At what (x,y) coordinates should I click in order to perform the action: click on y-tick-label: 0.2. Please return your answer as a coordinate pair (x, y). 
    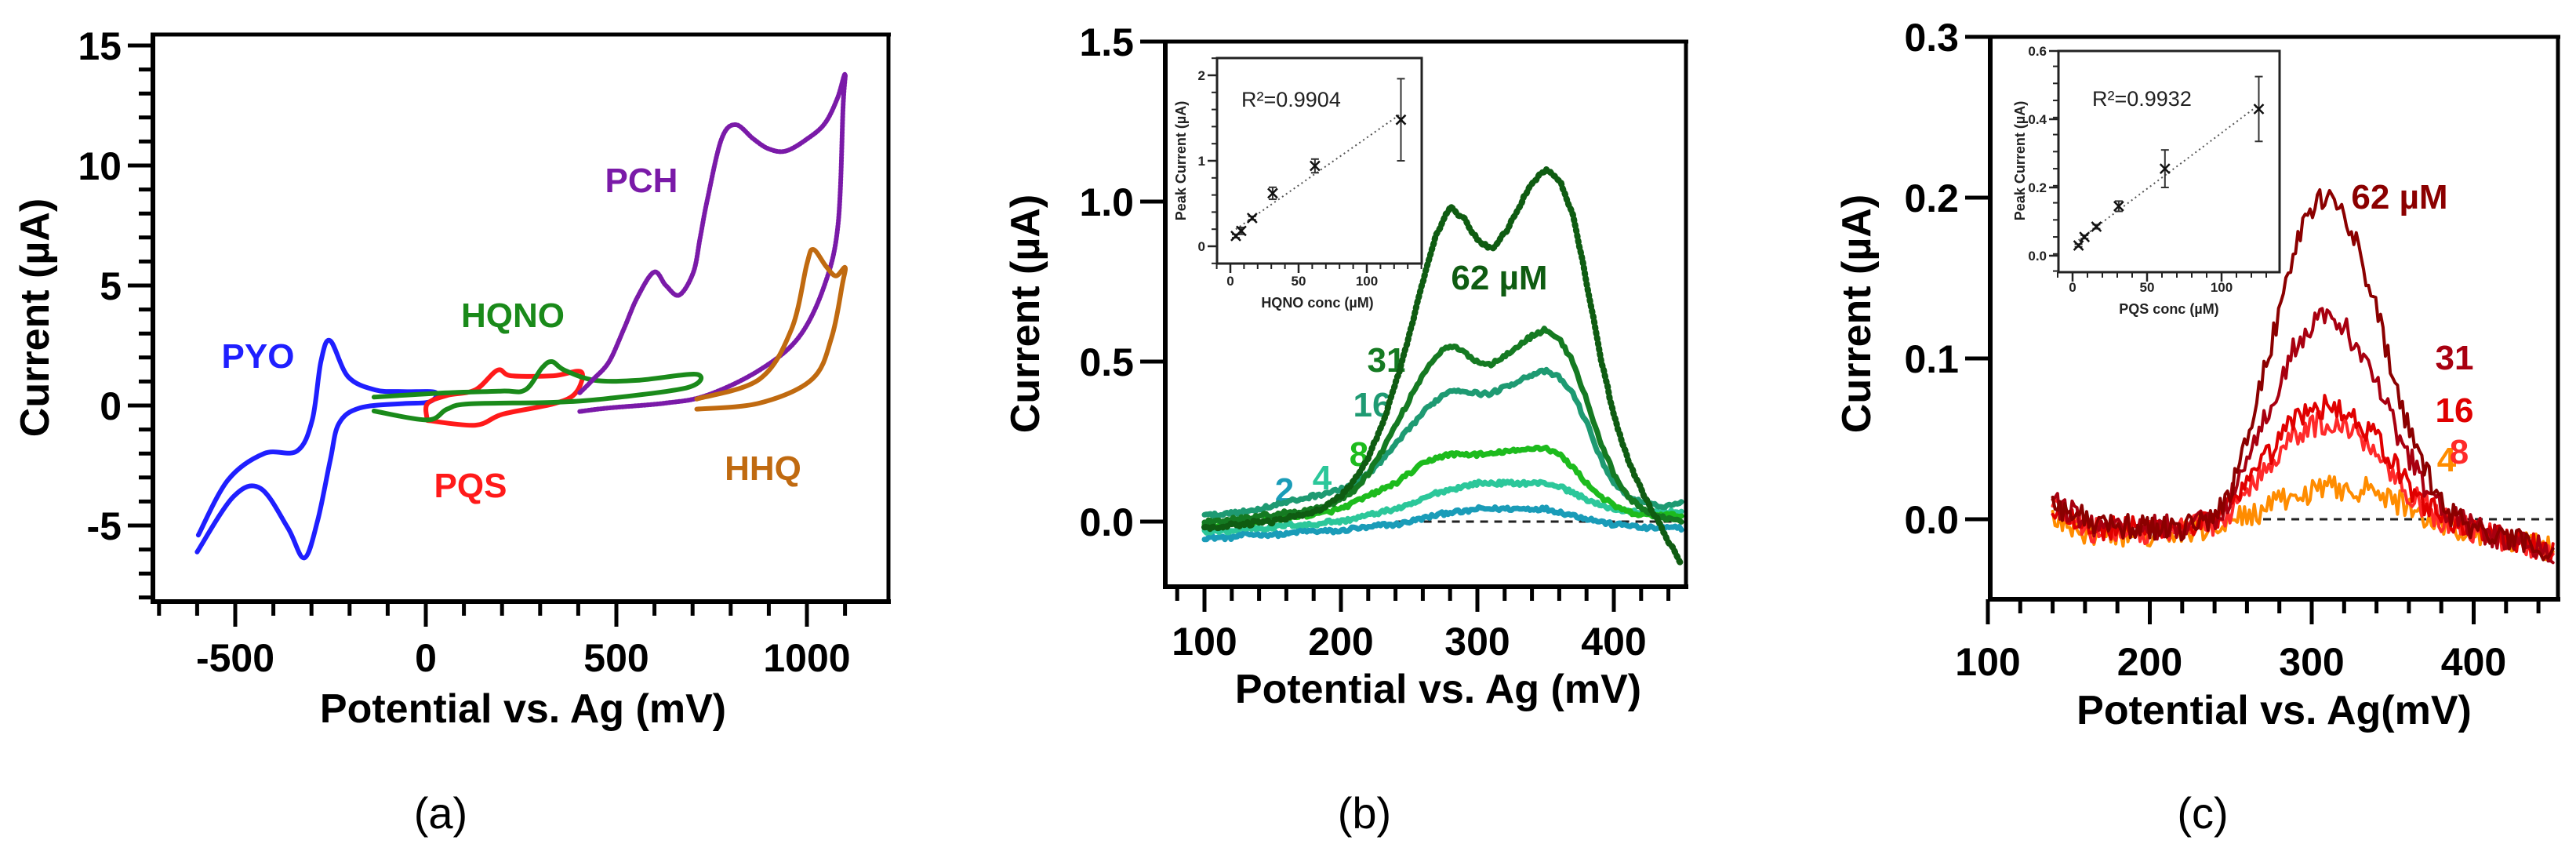
    Looking at the image, I should click on (1931, 198).